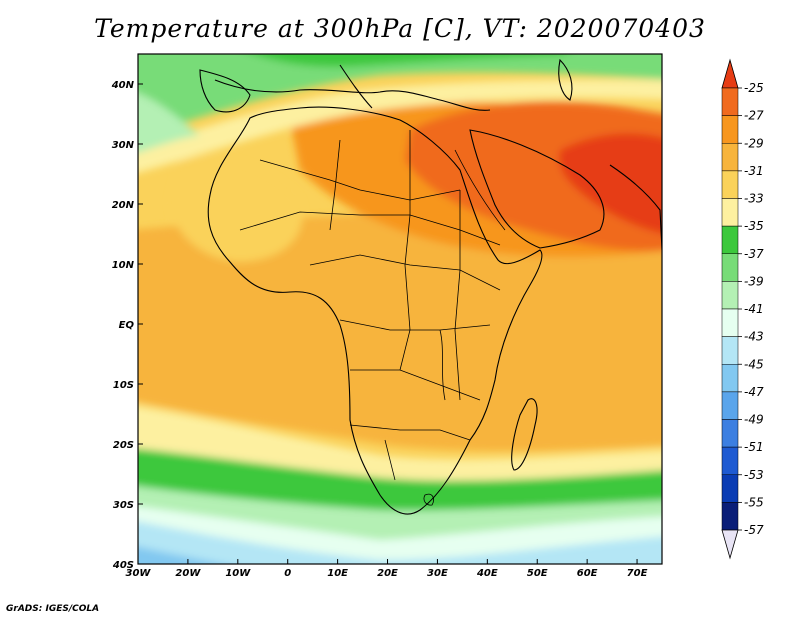 The height and width of the screenshot is (618, 800). I want to click on lon-tick-label: 50E, so click(537, 573).